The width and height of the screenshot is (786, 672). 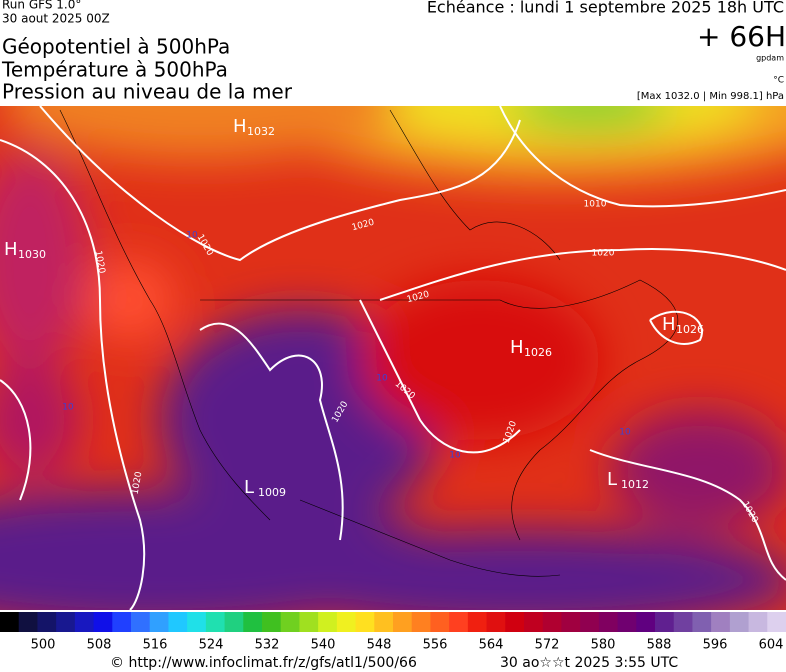 What do you see at coordinates (261, 131) in the screenshot?
I see `pressure-center-value: 1032` at bounding box center [261, 131].